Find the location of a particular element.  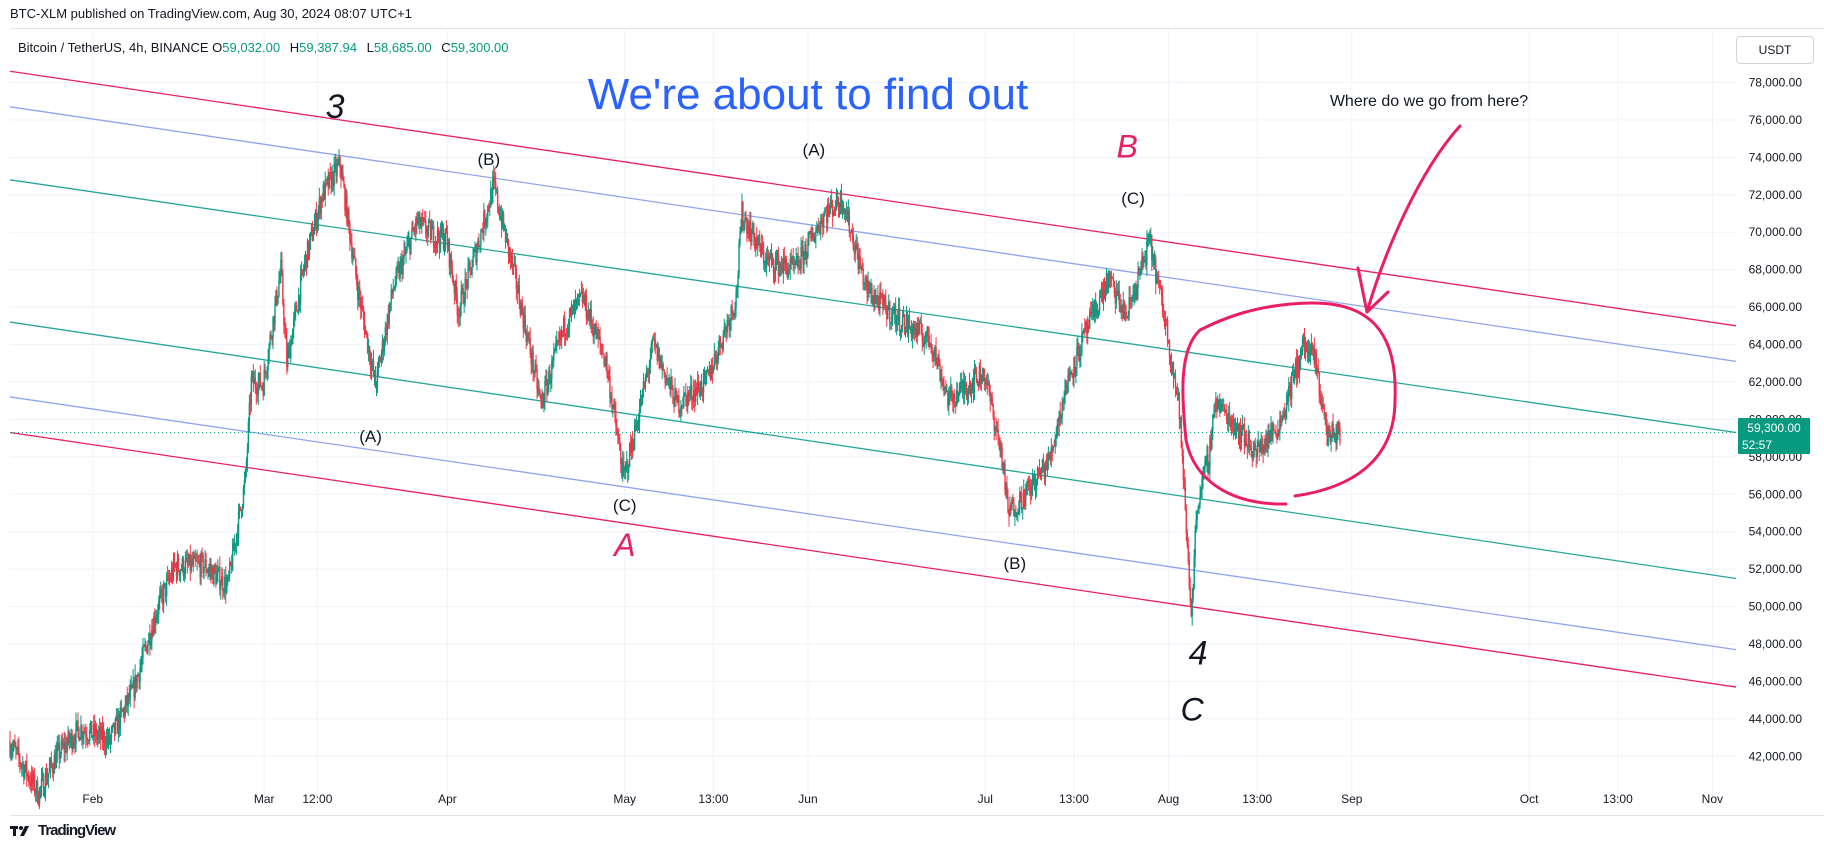

x-tick-label: Sep is located at coordinates (1352, 799).